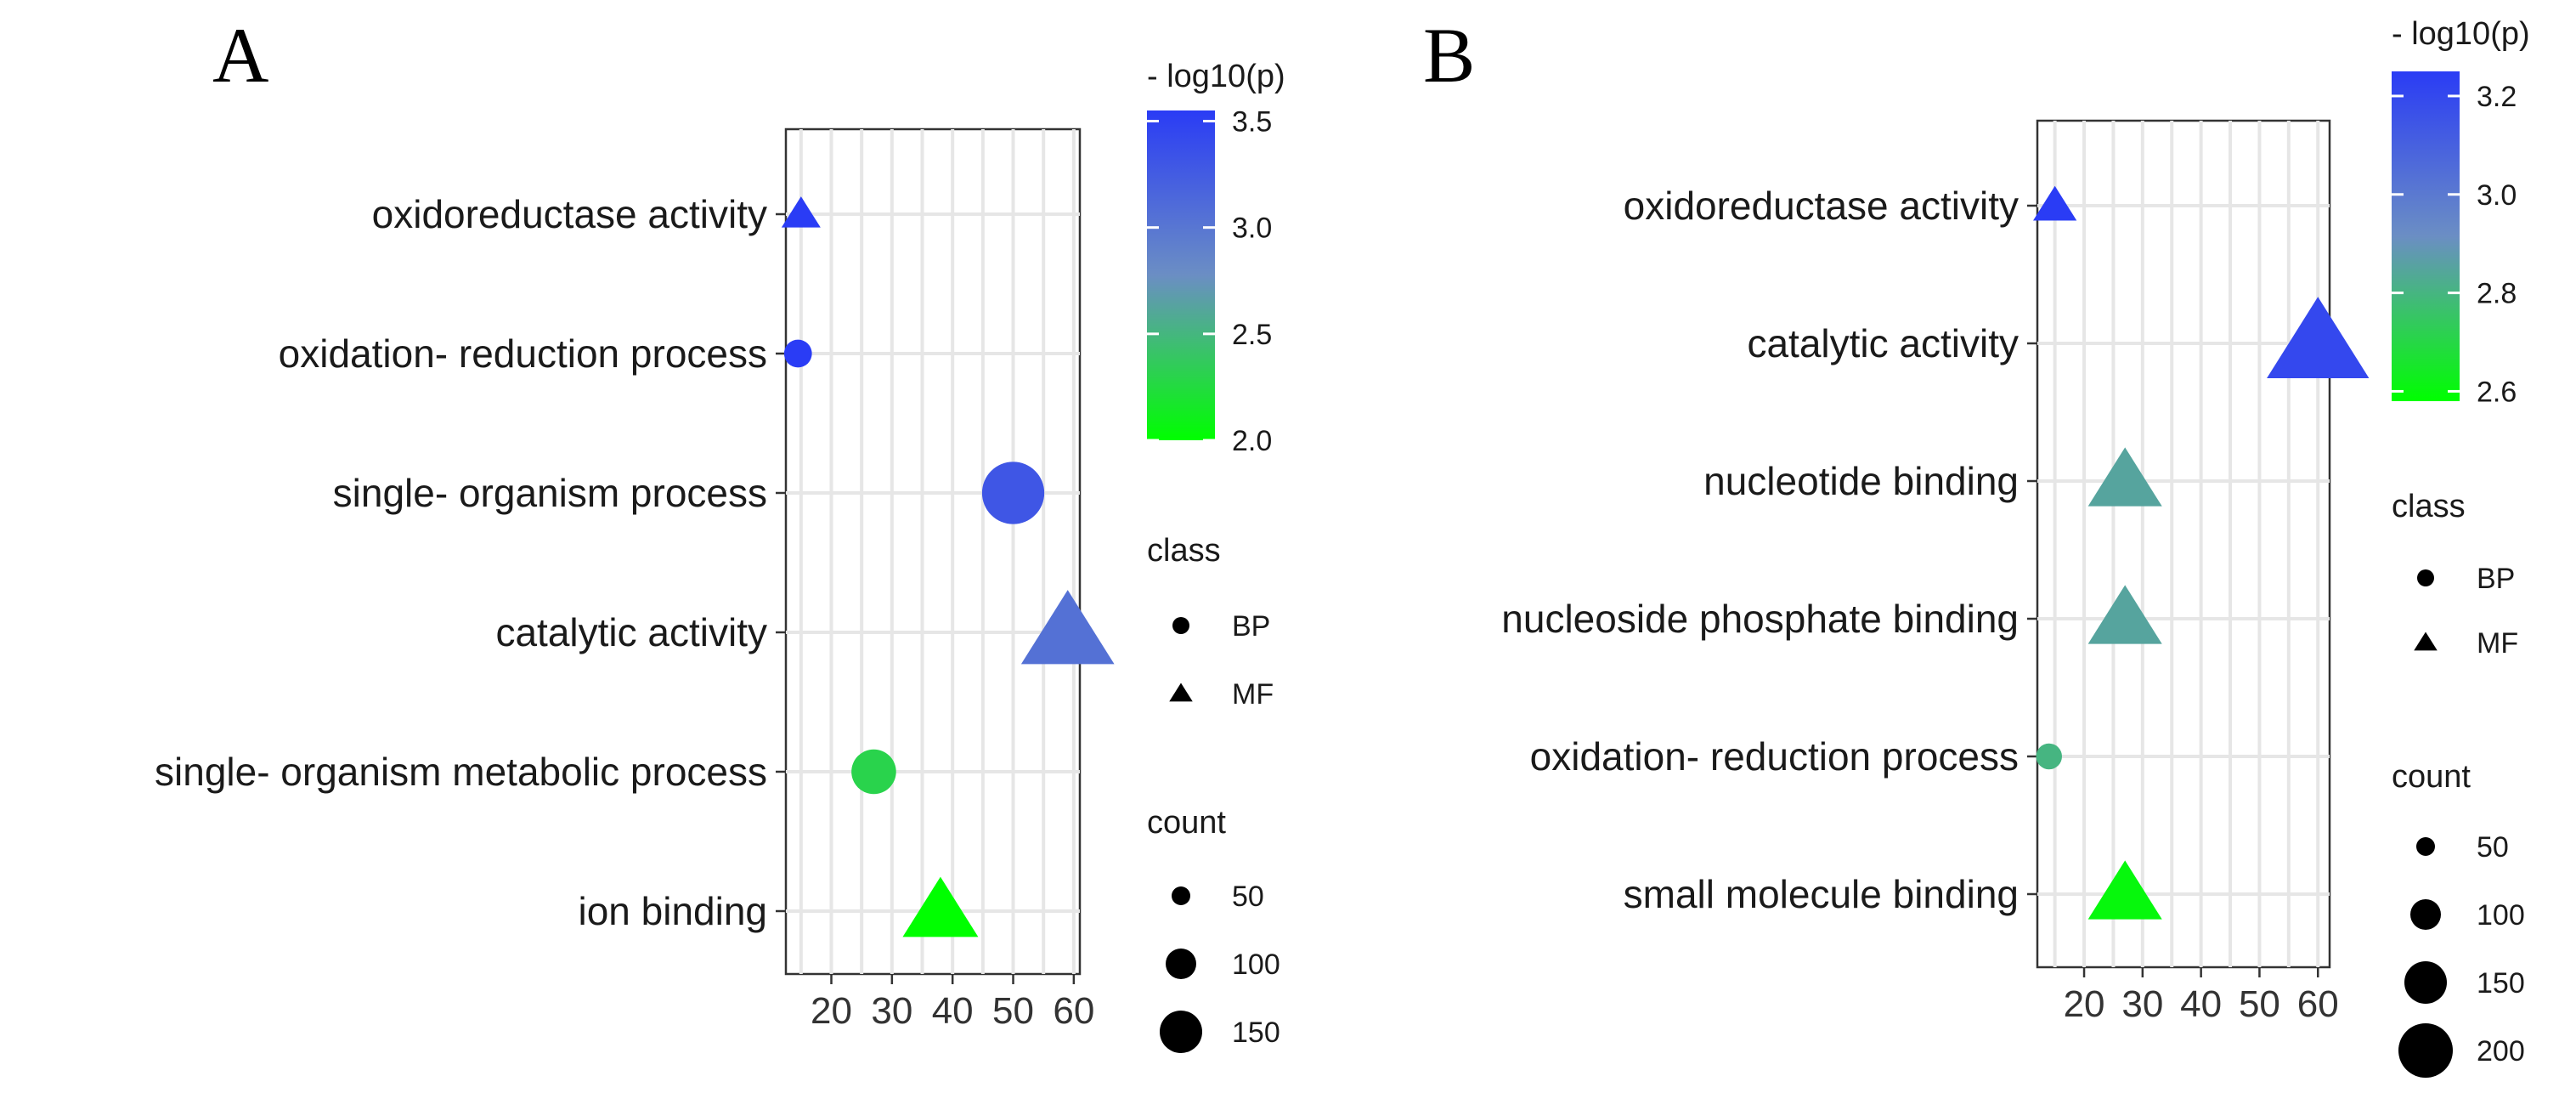 The image size is (2576, 1093). I want to click on panel-a-letter: A, so click(240, 55).